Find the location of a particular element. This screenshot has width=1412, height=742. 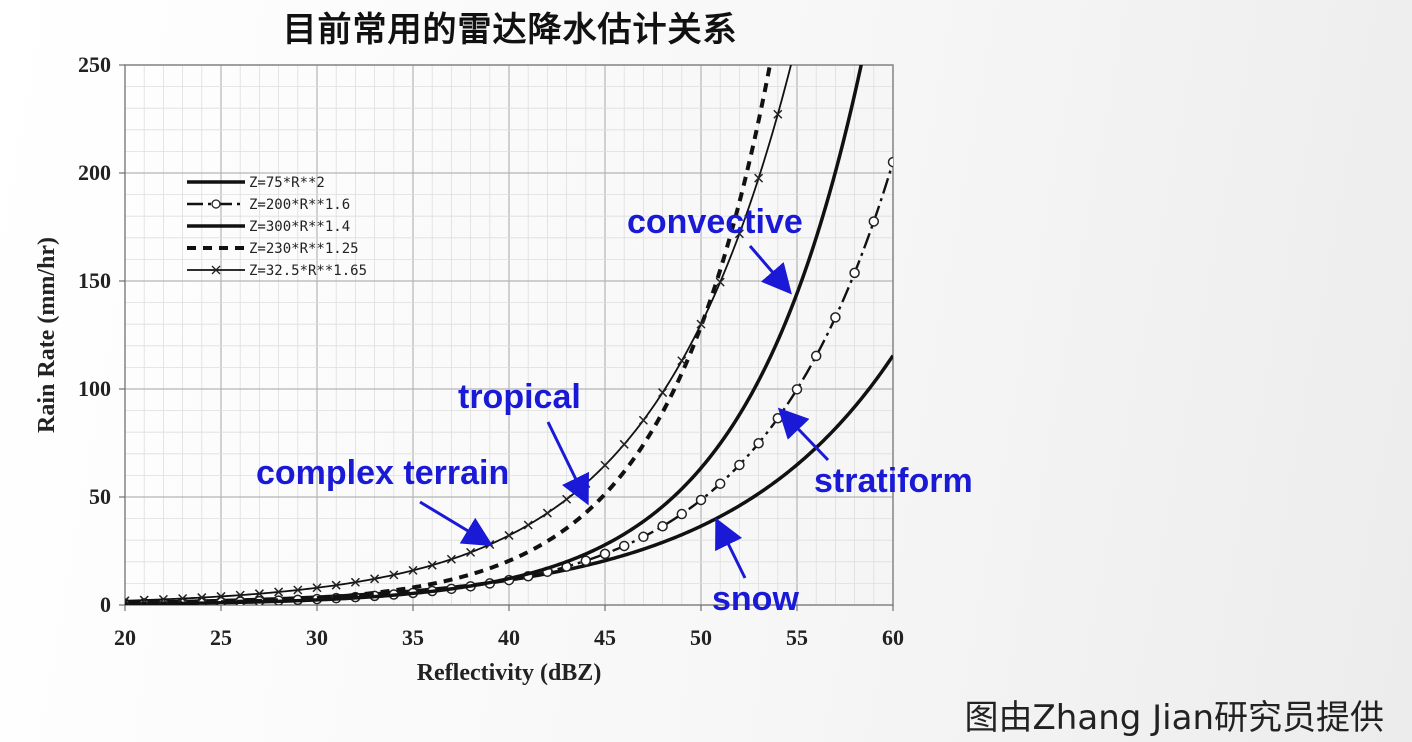

x-tick-label: 60 is located at coordinates (893, 637).